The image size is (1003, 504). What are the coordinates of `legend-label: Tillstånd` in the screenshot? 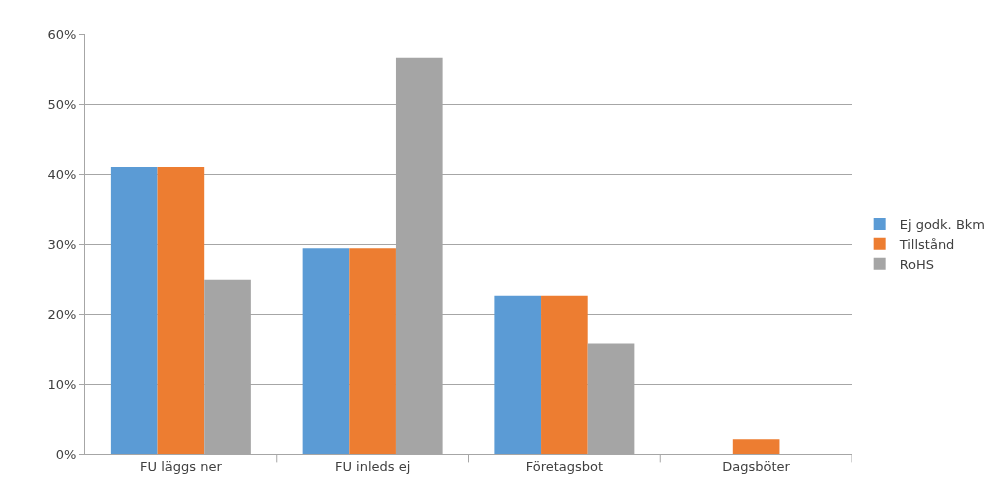 It's located at (926, 244).